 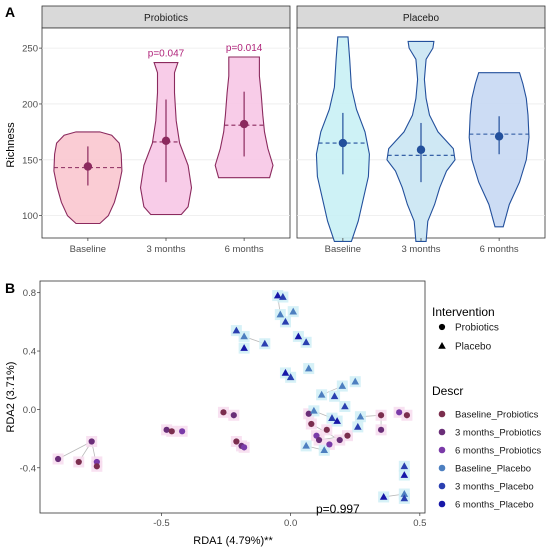 I want to click on legend-label-descr: 6 months_Probiotics, so click(x=498, y=451).